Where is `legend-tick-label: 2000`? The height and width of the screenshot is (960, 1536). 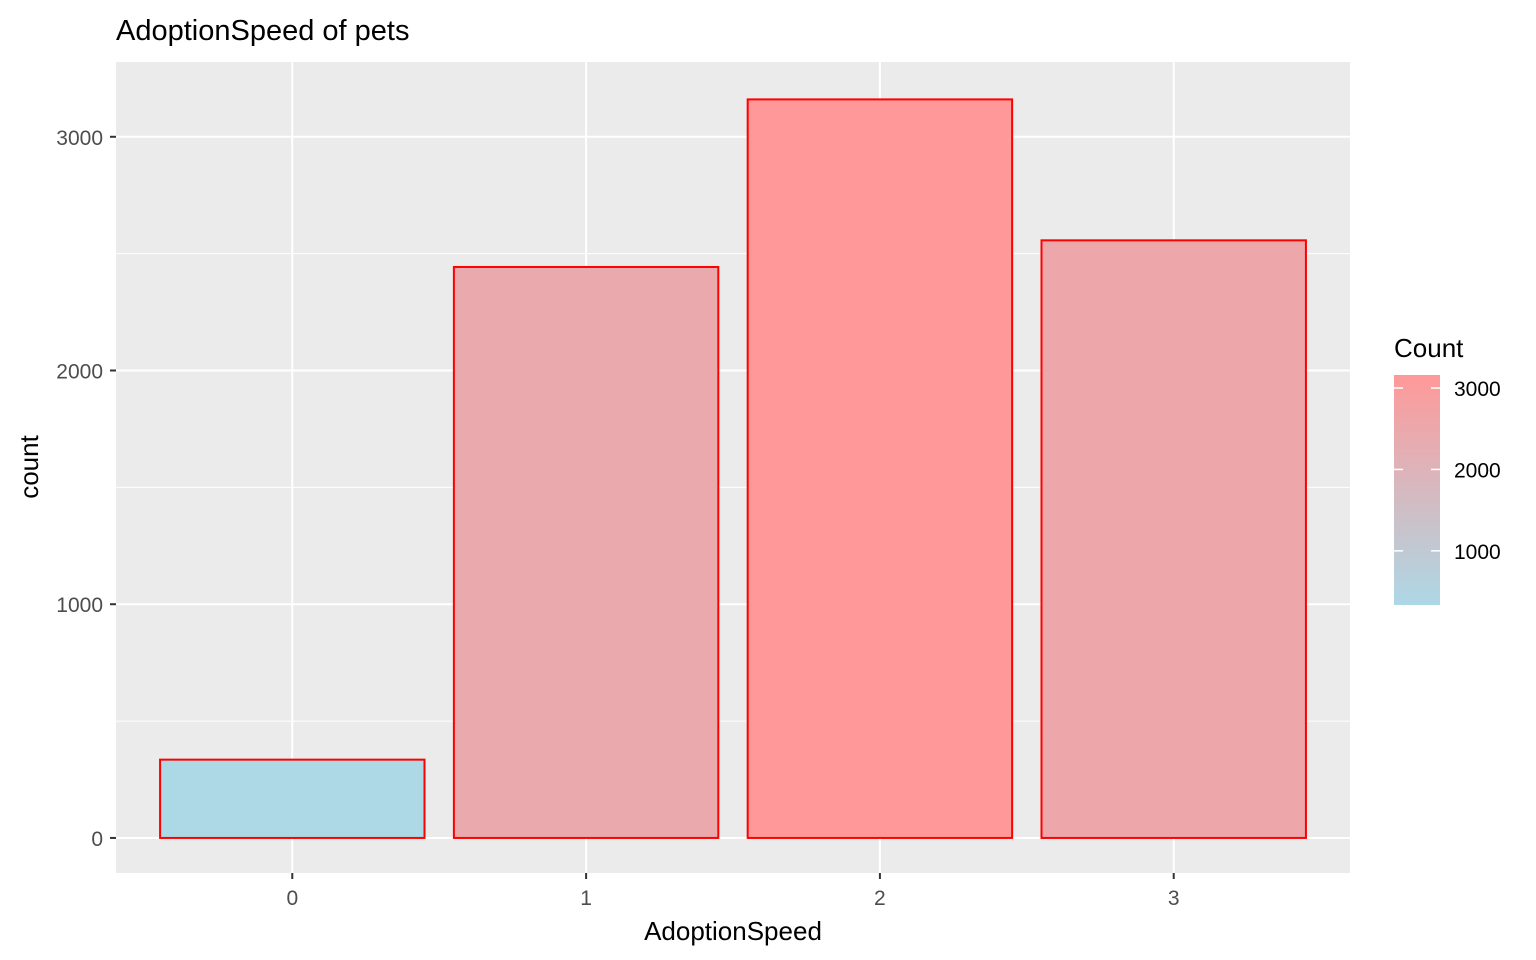 legend-tick-label: 2000 is located at coordinates (1477, 470).